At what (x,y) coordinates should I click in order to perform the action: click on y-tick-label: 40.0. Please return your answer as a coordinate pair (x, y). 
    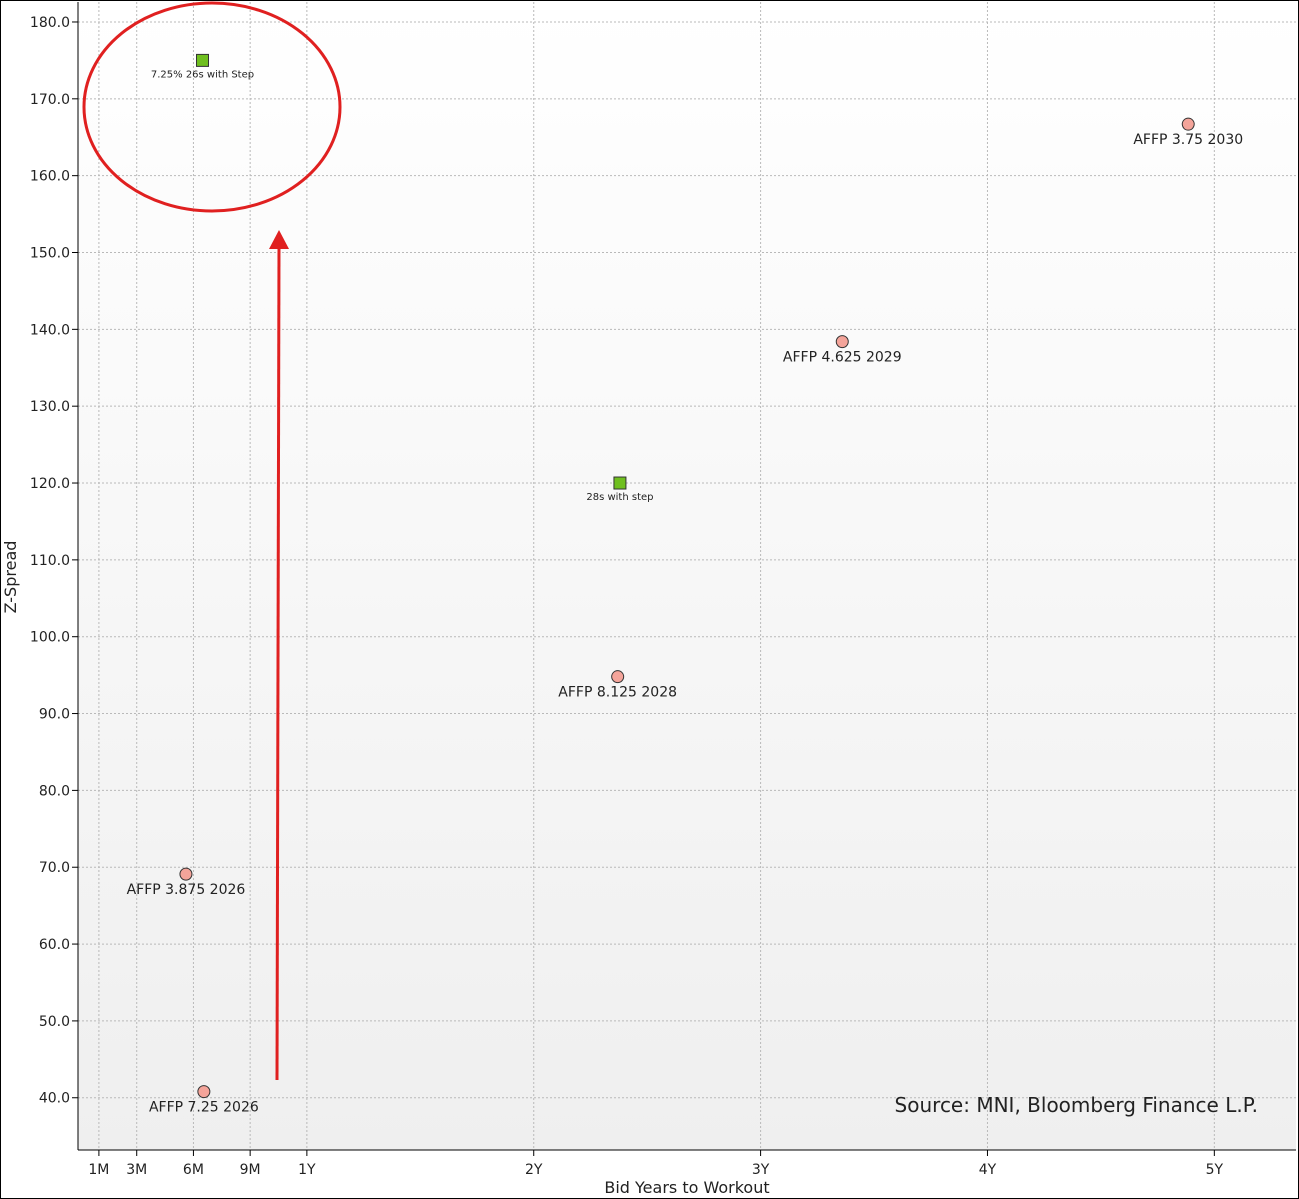
    Looking at the image, I should click on (54, 1099).